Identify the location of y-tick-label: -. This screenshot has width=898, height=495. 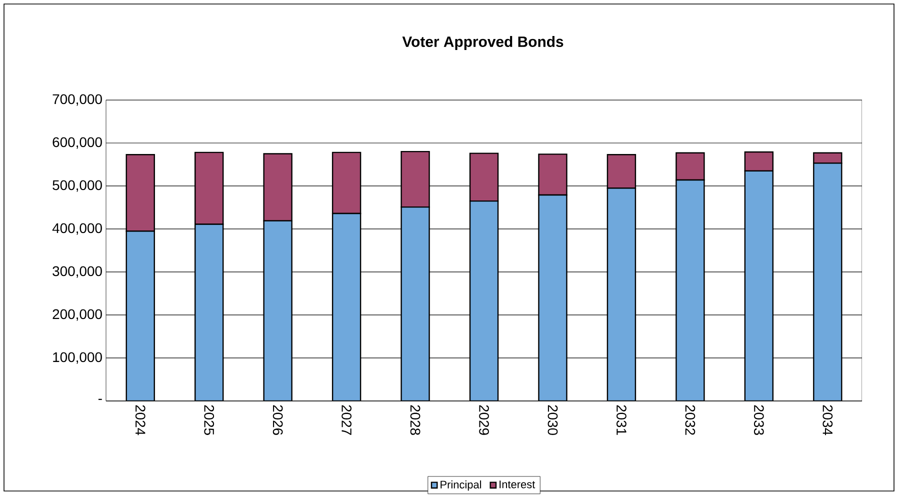
(100, 399).